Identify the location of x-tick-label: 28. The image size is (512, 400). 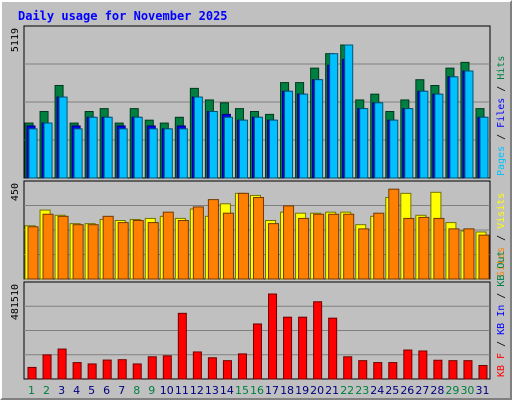
(437, 390).